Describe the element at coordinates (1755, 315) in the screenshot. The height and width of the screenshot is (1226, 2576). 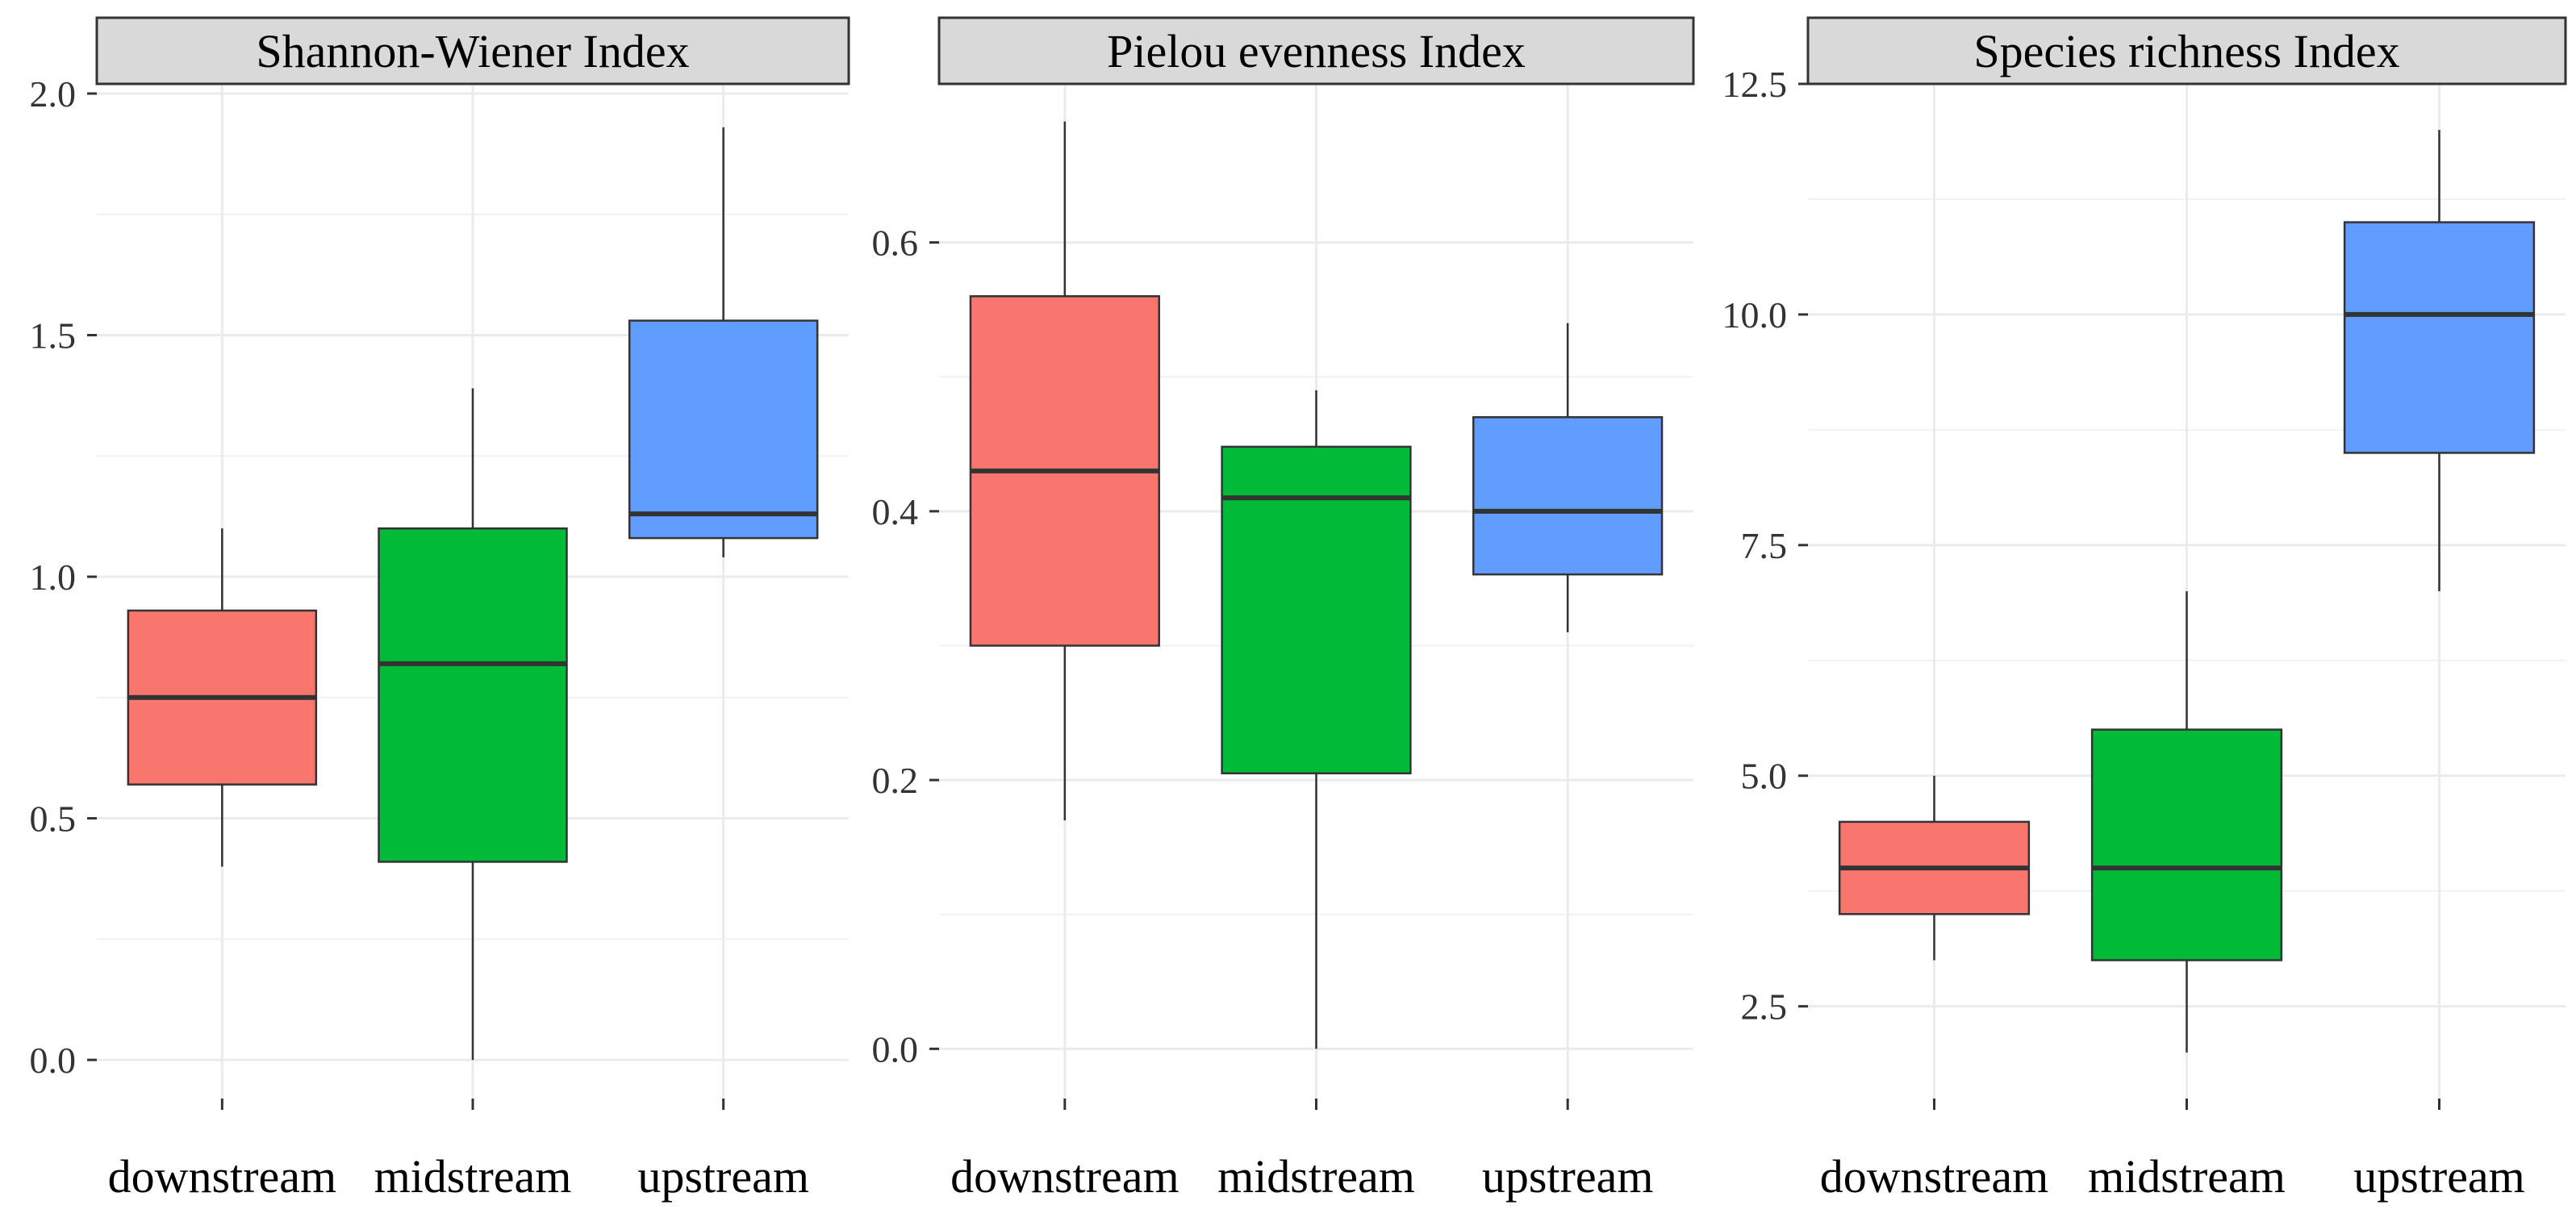
I see `y-tick-label: 10.0` at that location.